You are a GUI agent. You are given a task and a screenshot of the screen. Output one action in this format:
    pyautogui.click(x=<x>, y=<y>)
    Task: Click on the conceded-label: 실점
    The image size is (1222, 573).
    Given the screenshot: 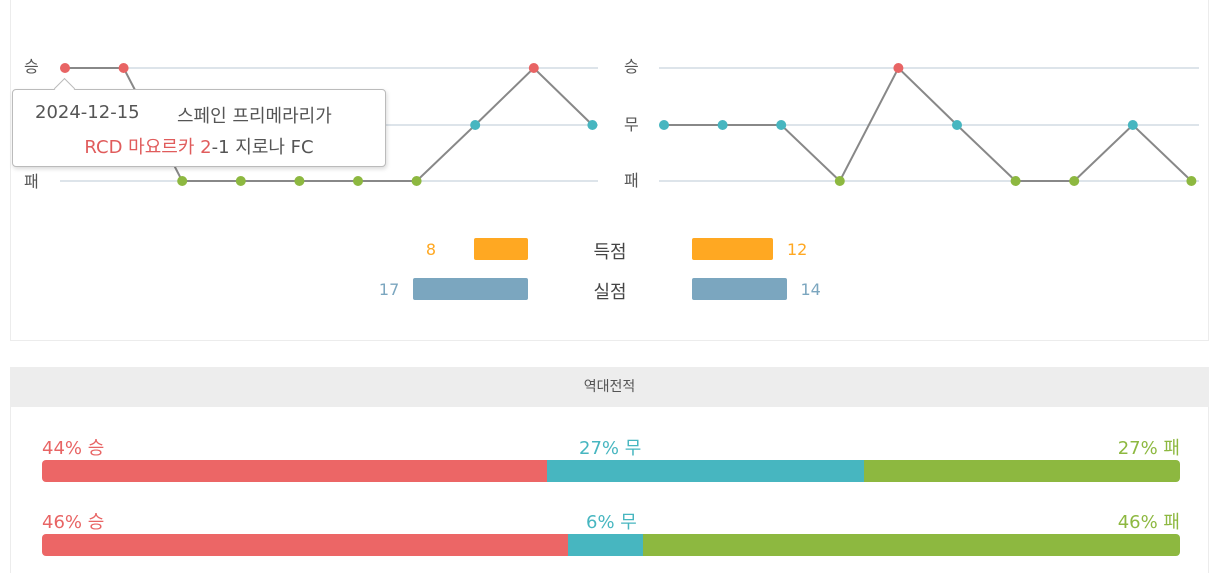 What is the action you would take?
    pyautogui.click(x=610, y=292)
    